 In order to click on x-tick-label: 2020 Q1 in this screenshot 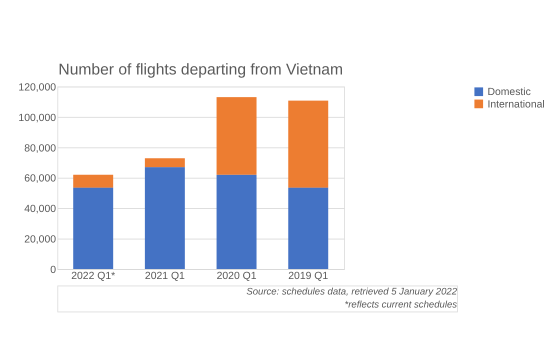, I will do `click(236, 276)`.